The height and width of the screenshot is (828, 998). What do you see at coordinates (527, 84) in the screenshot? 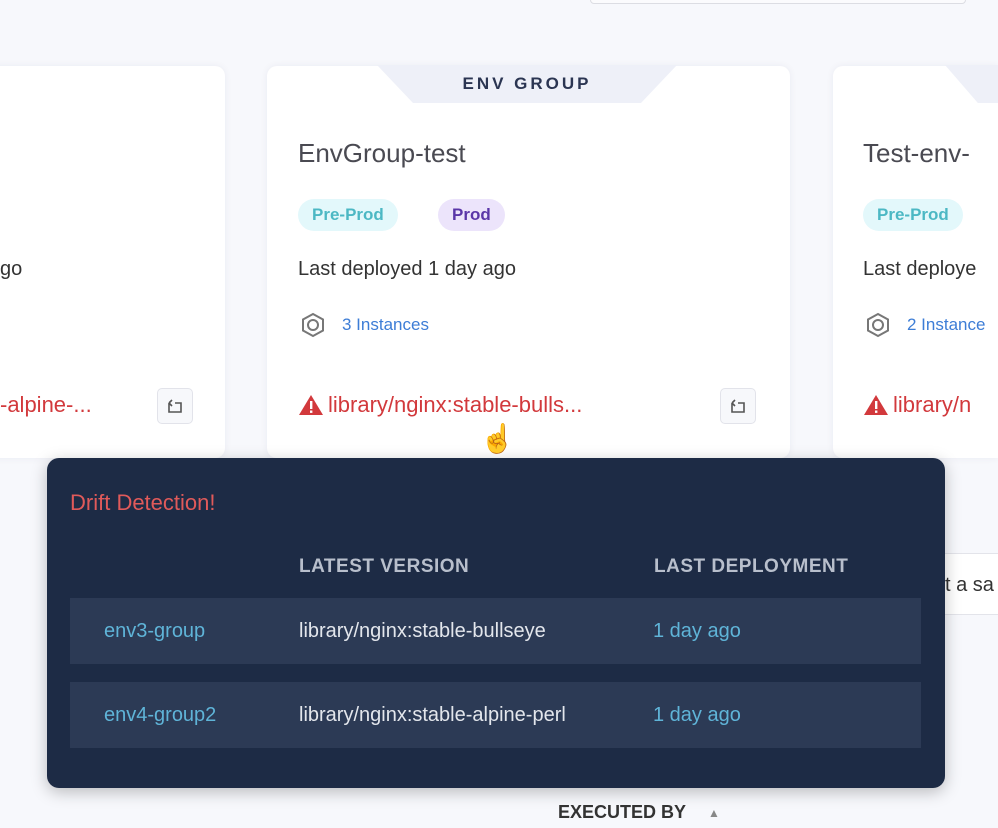
I see `env-group-label: ENV GROUP` at bounding box center [527, 84].